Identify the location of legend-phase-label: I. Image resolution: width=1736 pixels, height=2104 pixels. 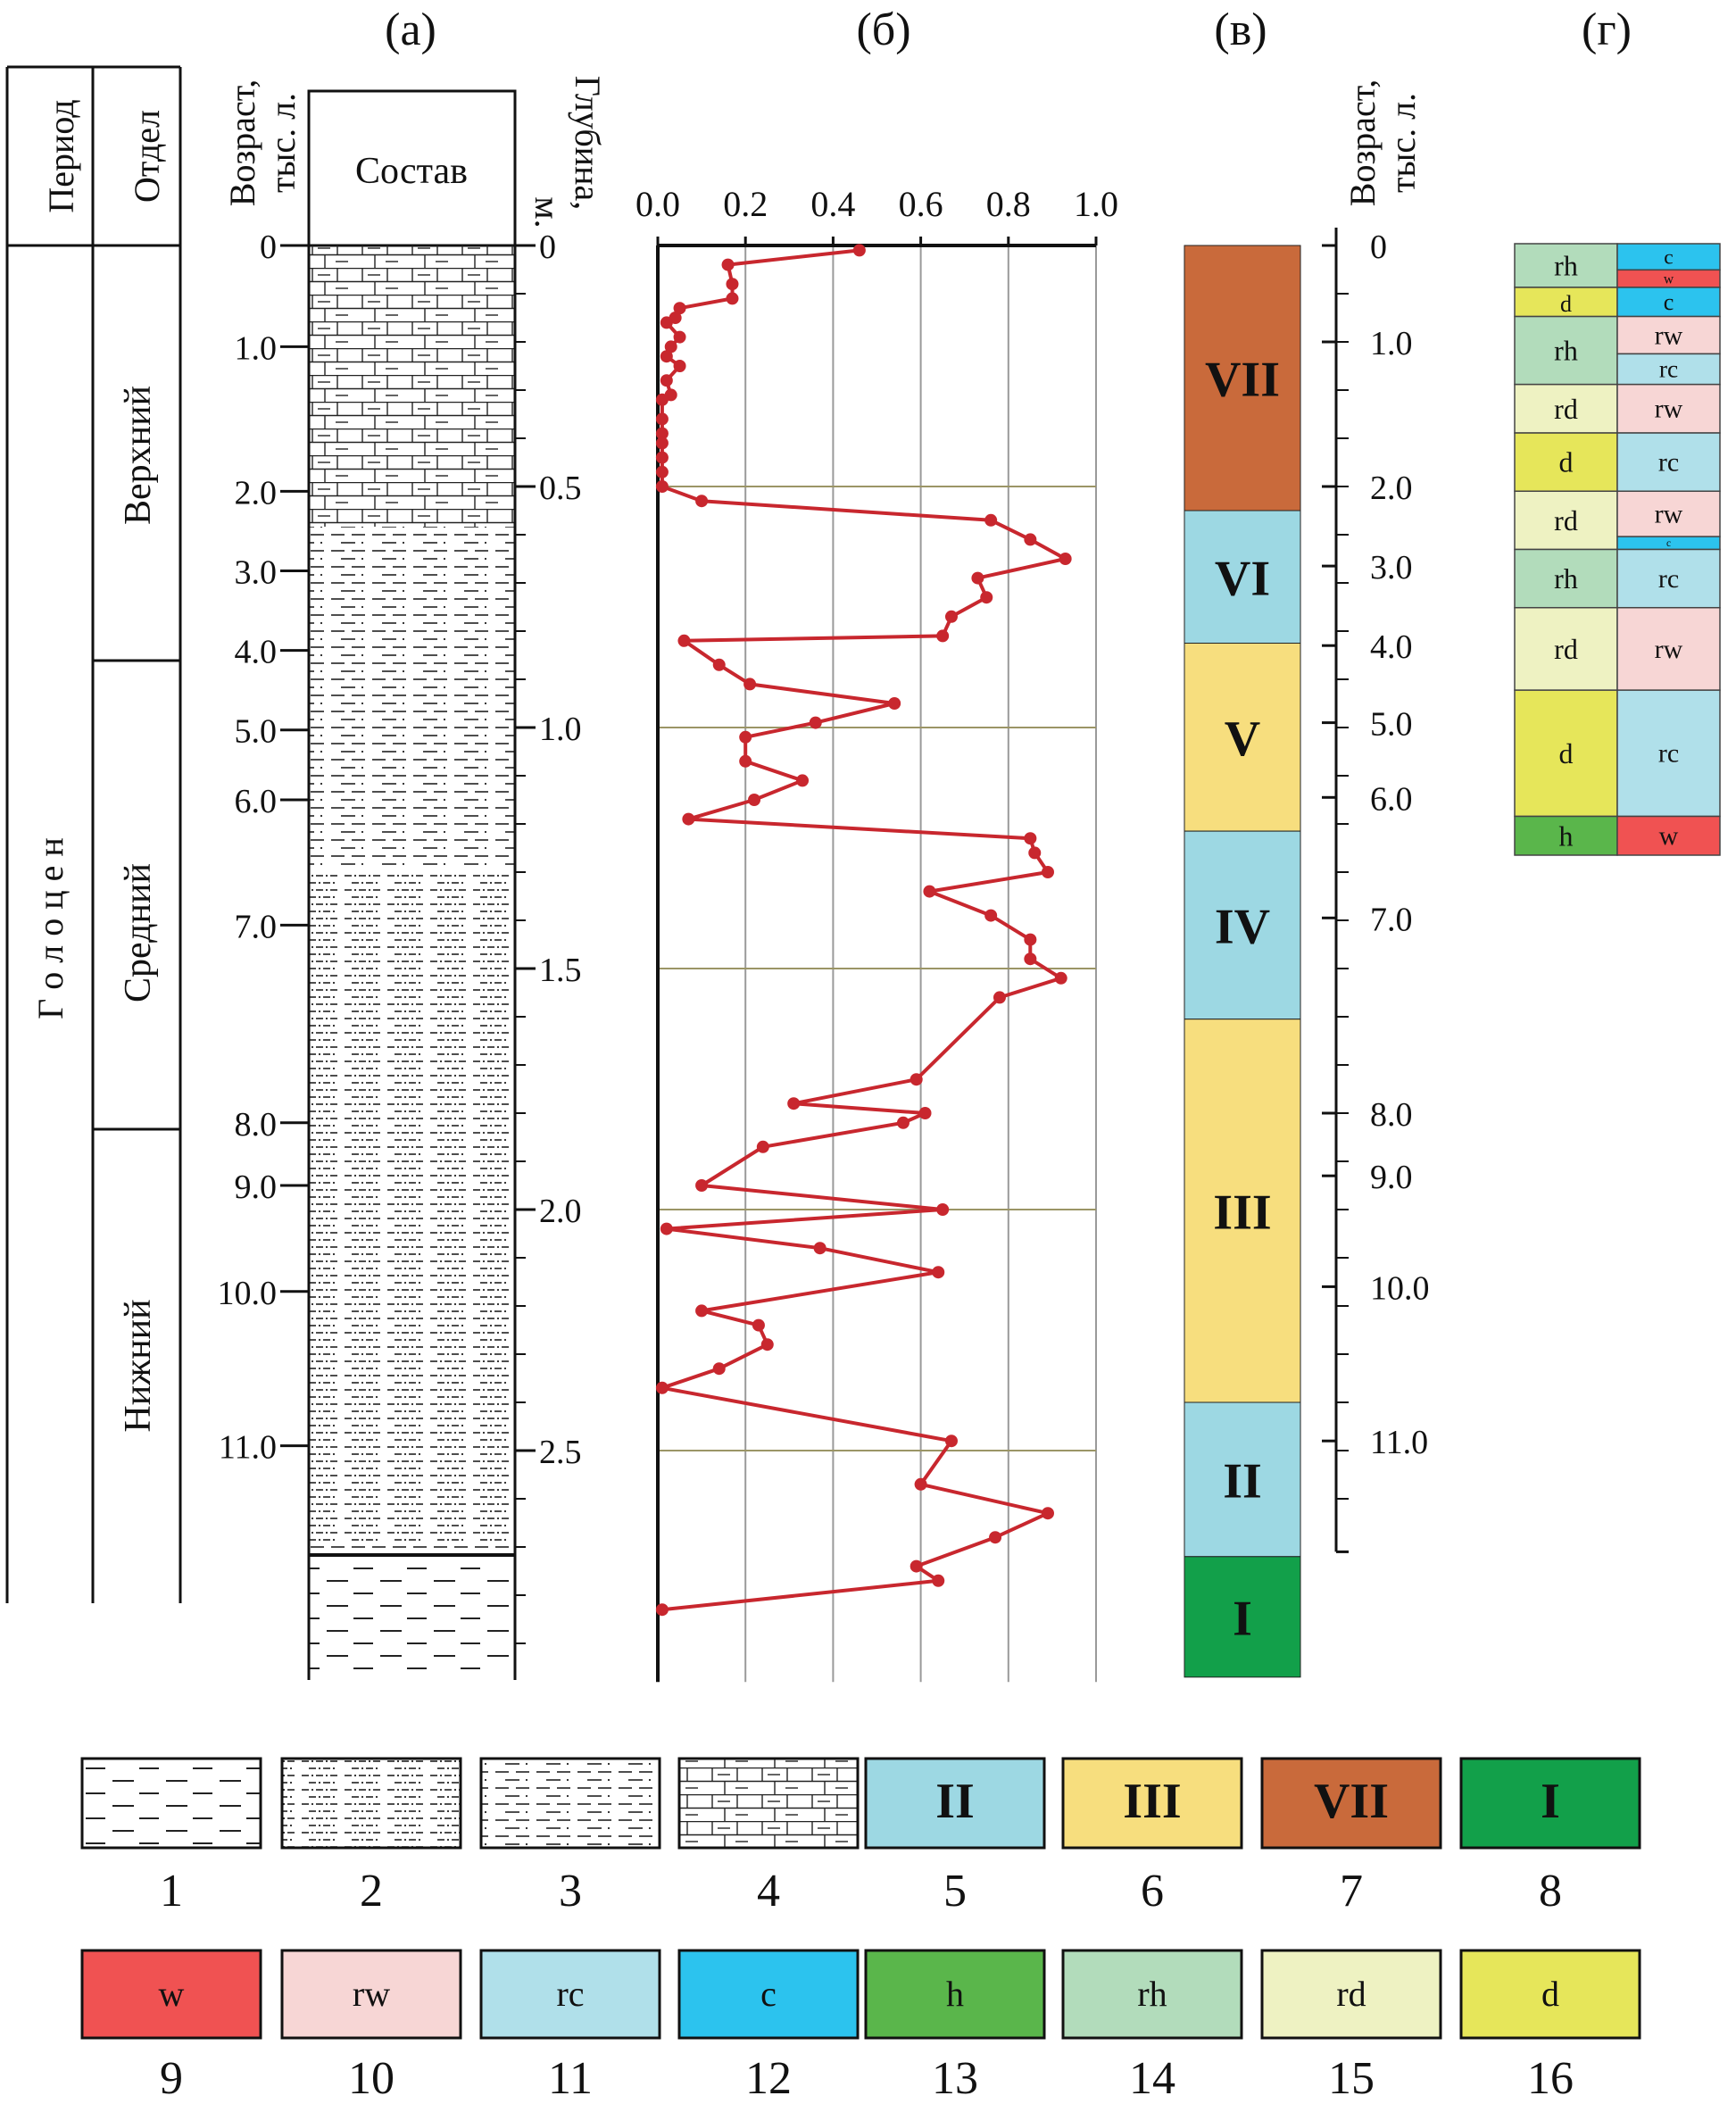
(1550, 1801).